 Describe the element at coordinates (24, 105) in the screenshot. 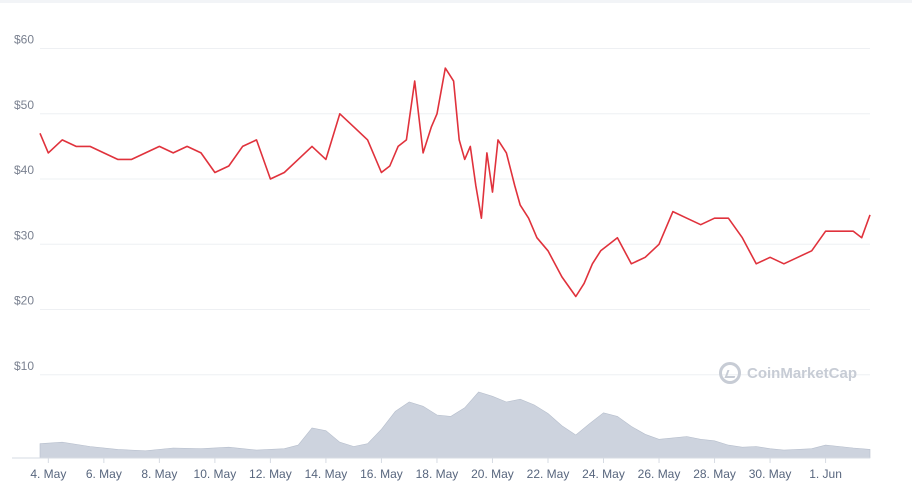

I see `y-tick-label: $50` at that location.